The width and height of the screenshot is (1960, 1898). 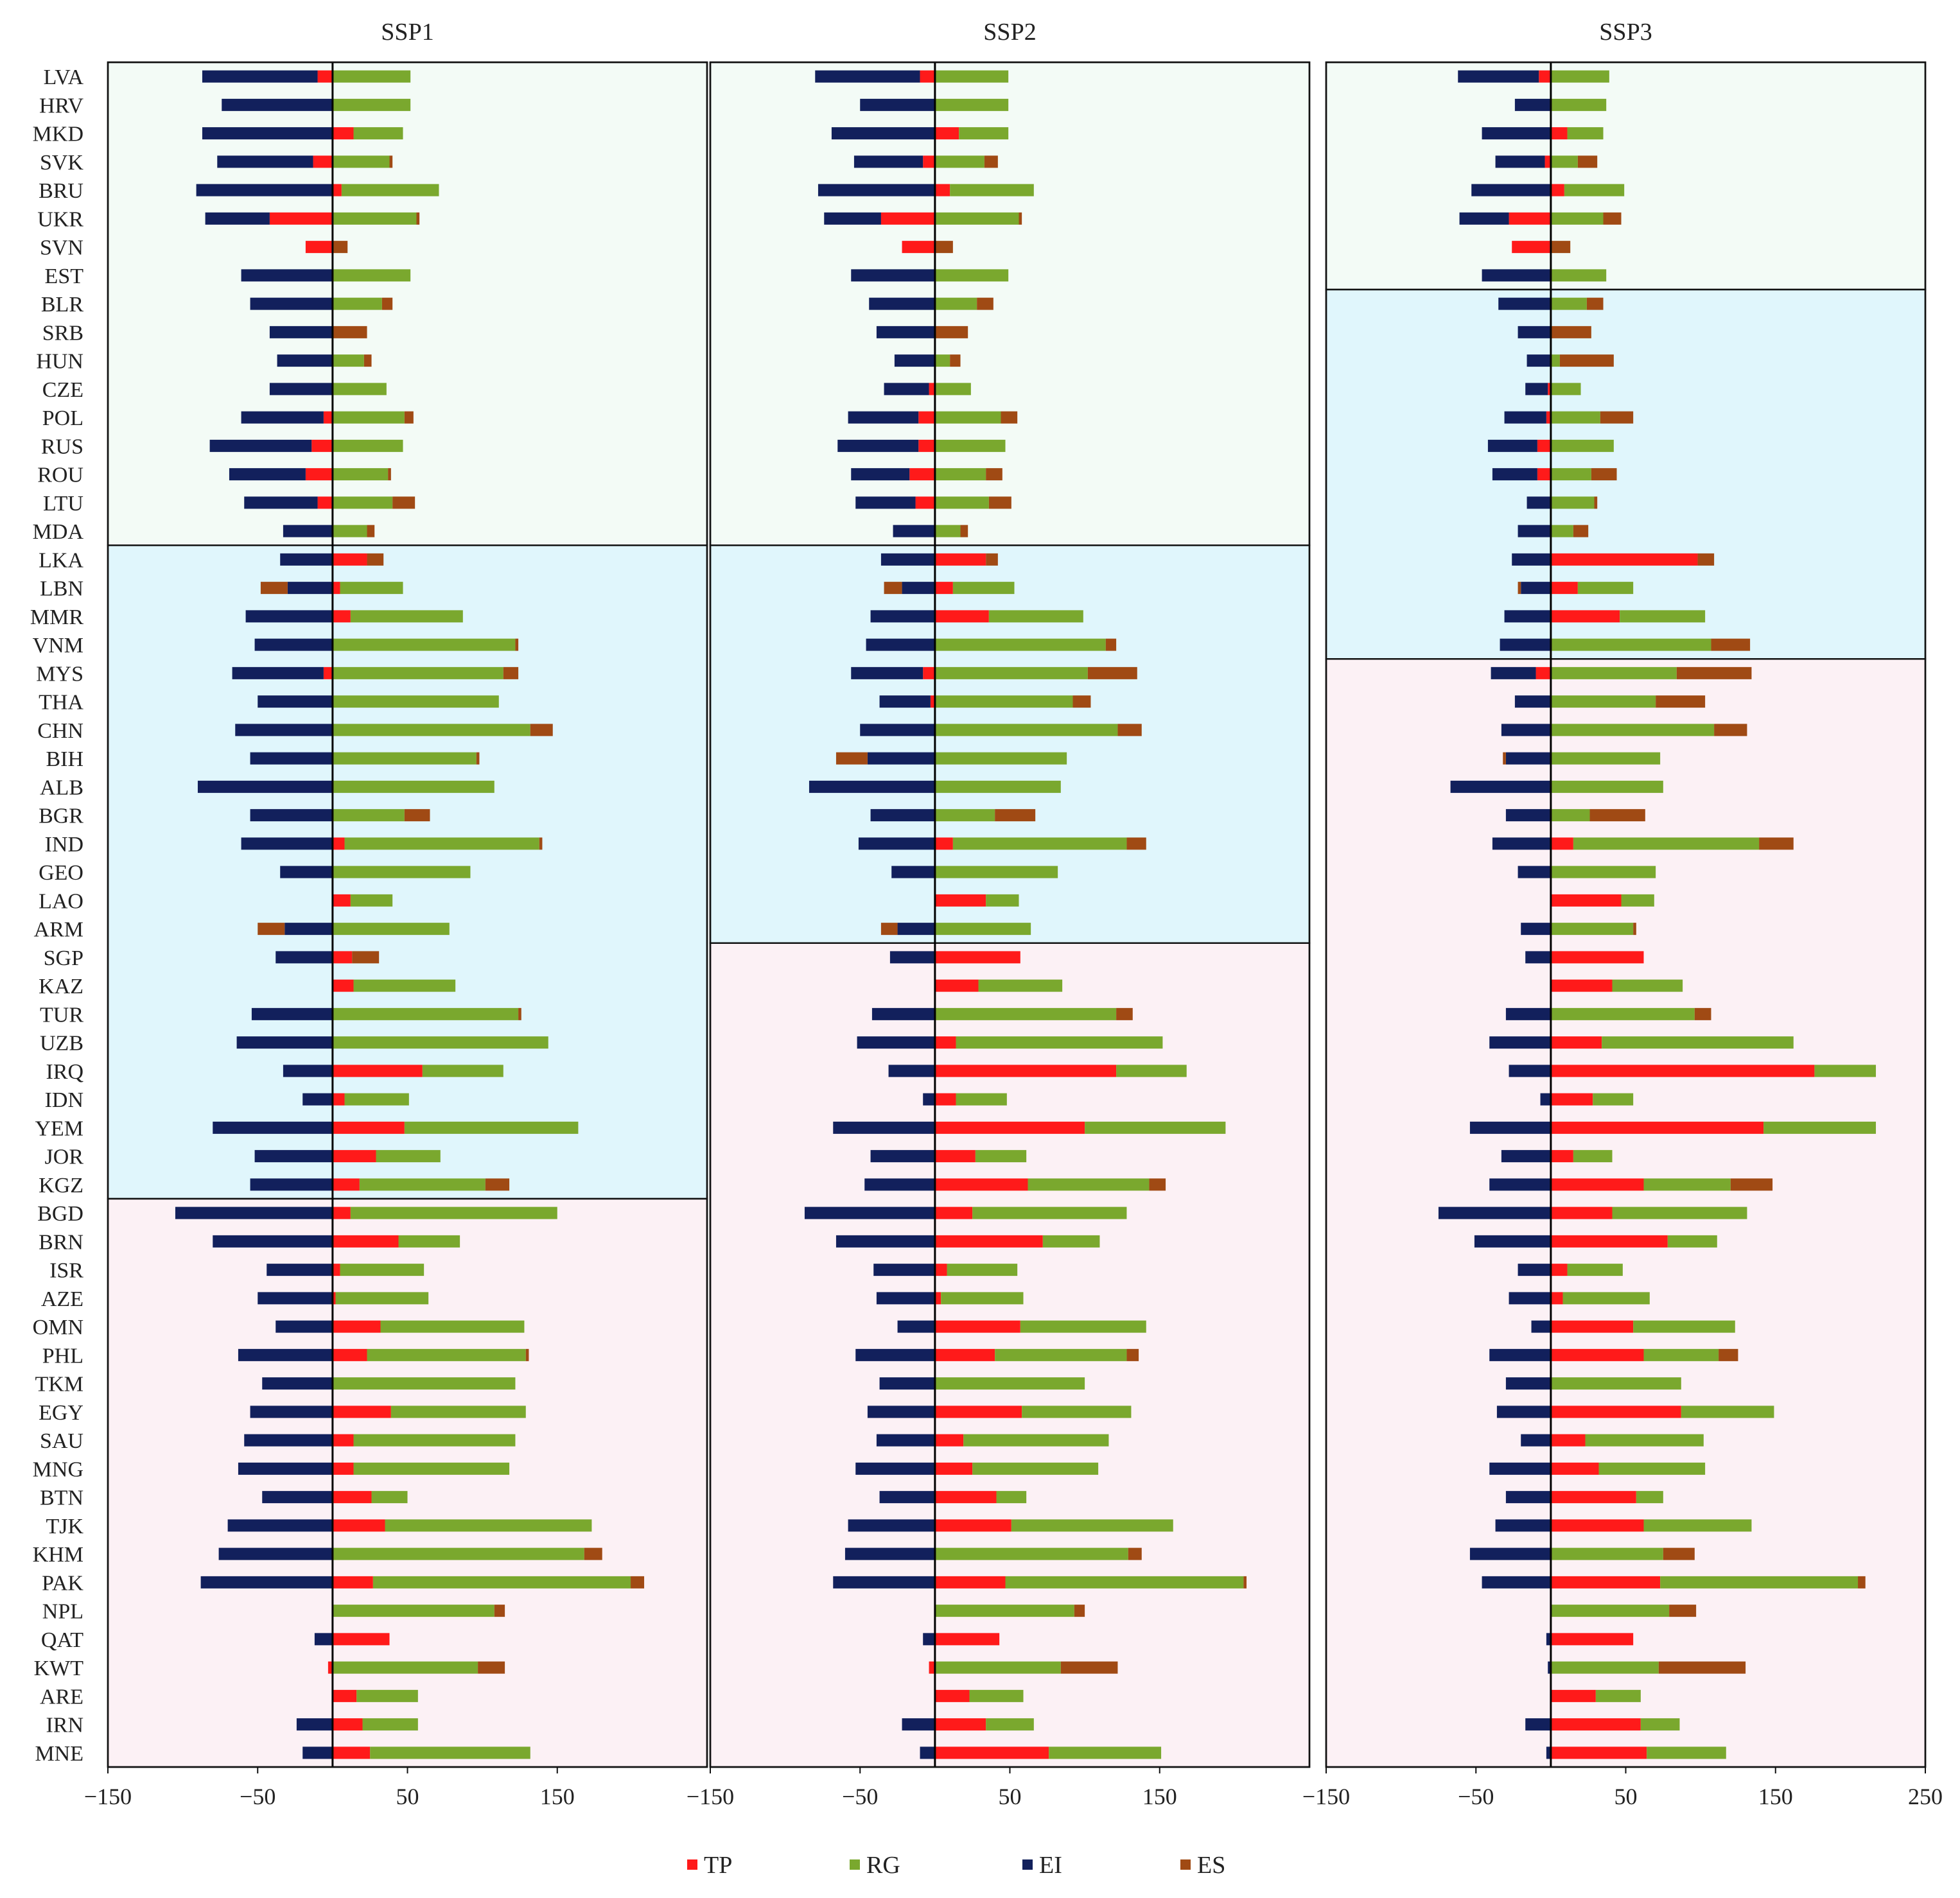 I want to click on bar-rg-bgd, so click(x=1679, y=1212).